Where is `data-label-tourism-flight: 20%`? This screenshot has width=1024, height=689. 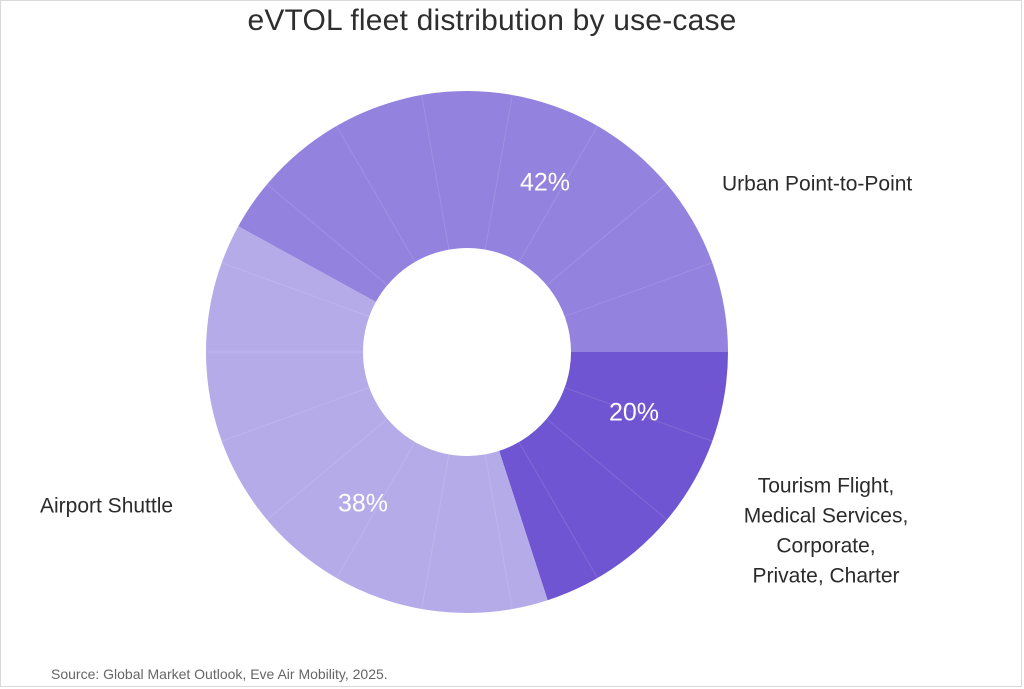 data-label-tourism-flight: 20% is located at coordinates (634, 413).